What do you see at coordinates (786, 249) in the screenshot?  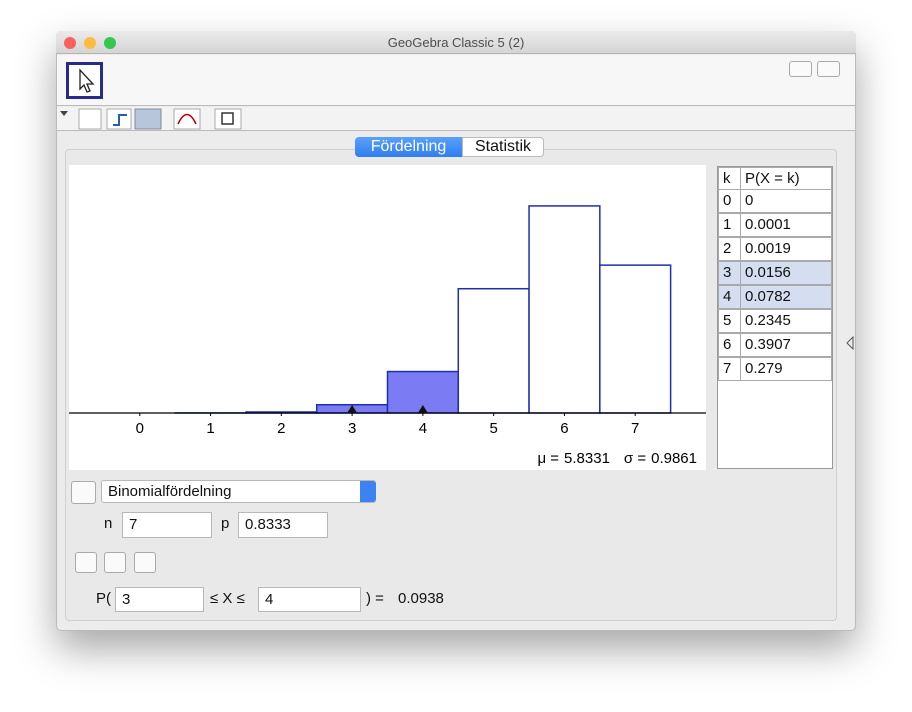 I see `probability-cell: 0.0019` at bounding box center [786, 249].